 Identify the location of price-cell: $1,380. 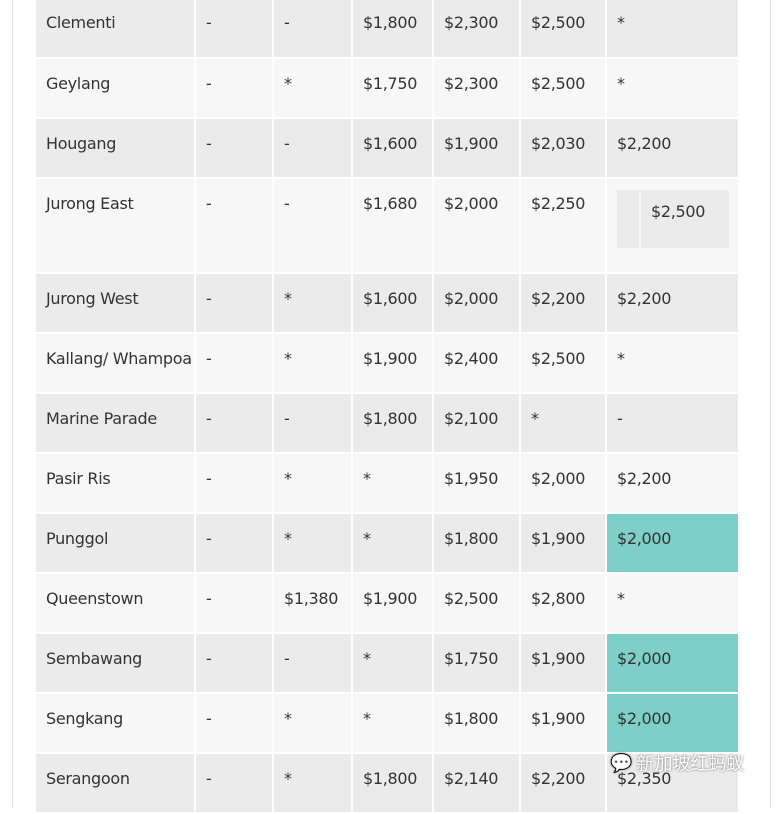
(313, 603).